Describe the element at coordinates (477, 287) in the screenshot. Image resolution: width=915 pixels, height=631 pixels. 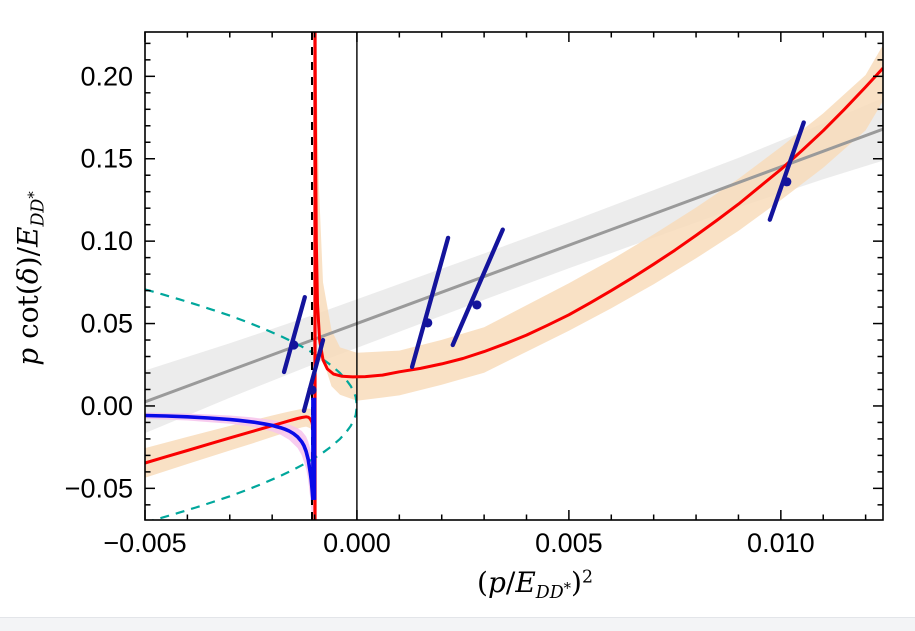
I see `energy-level-4-segment` at that location.